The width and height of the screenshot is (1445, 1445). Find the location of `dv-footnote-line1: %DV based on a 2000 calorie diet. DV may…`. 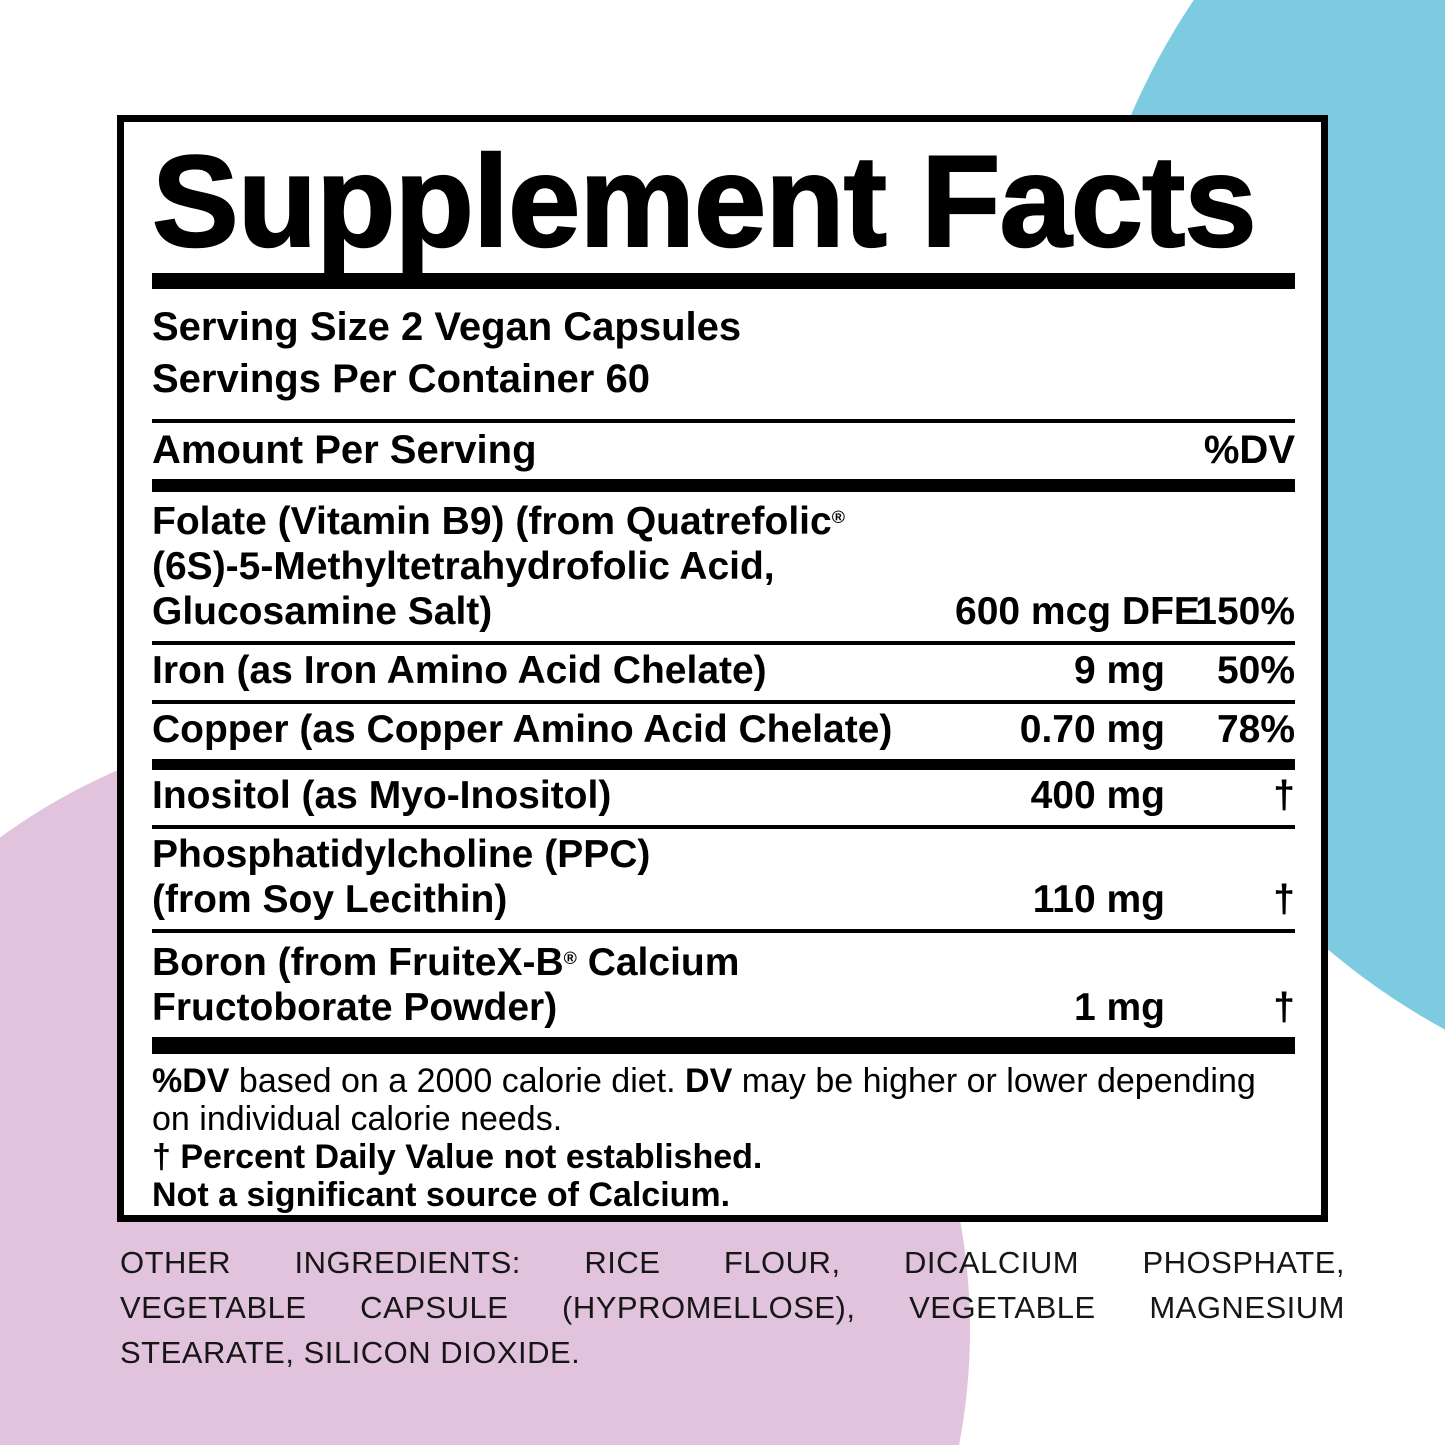

dv-footnote-line1: %DV based on a 2000 calorie diet. DV may… is located at coordinates (723, 1081).